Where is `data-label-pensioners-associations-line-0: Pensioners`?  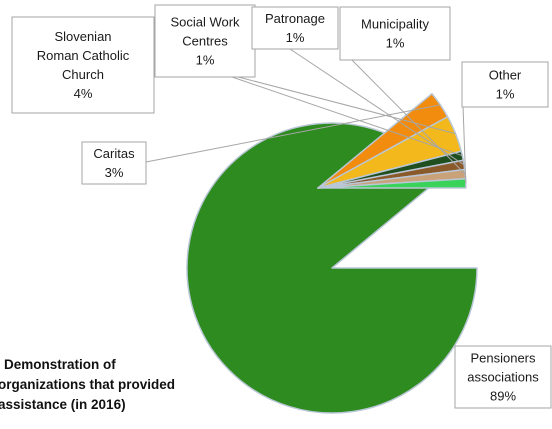
data-label-pensioners-associations-line-0: Pensioners is located at coordinates (503, 358).